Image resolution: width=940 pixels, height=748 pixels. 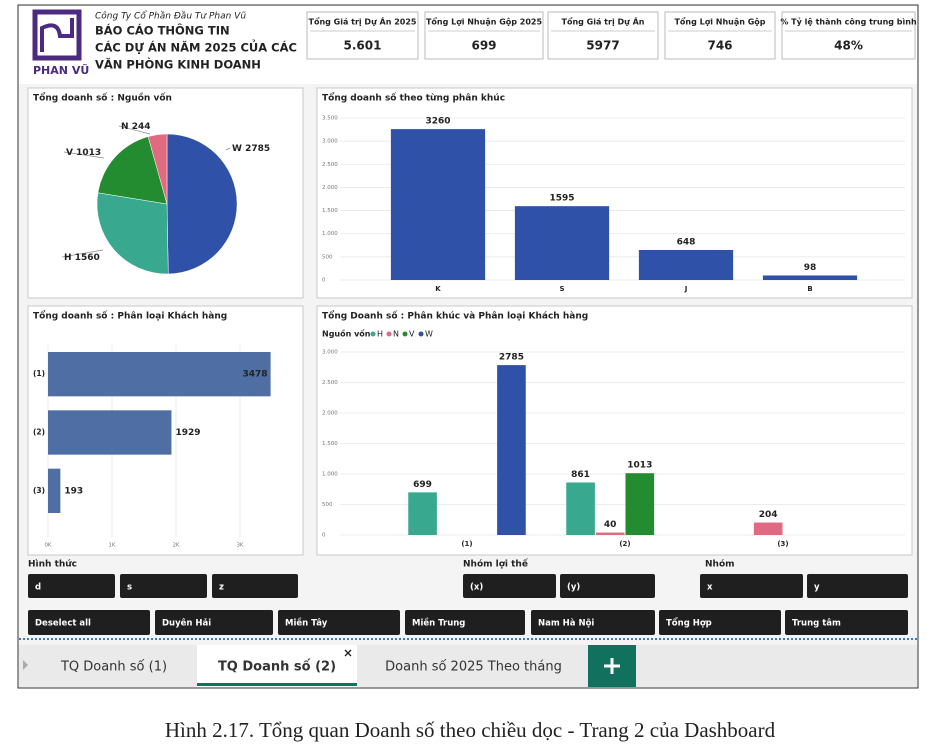 I want to click on slicer-option-label: s, so click(x=129, y=588).